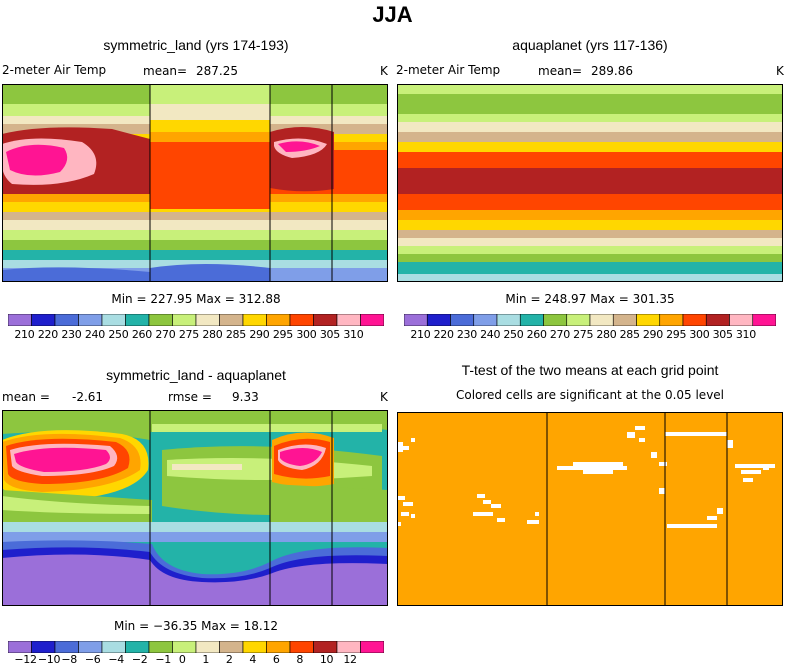 This screenshot has height=666, width=785. What do you see at coordinates (92, 659) in the screenshot?
I see `colorbar-tick-label: −6` at bounding box center [92, 659].